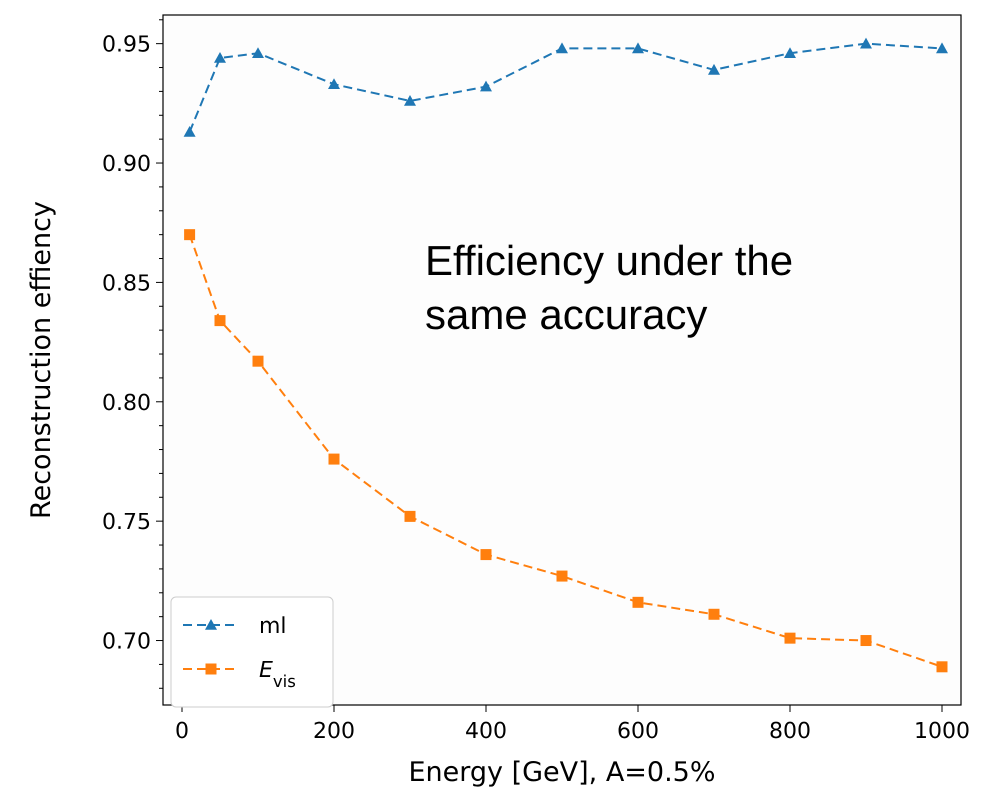 The width and height of the screenshot is (987, 787). Describe the element at coordinates (126, 403) in the screenshot. I see `y-tick-label: 0.80` at that location.